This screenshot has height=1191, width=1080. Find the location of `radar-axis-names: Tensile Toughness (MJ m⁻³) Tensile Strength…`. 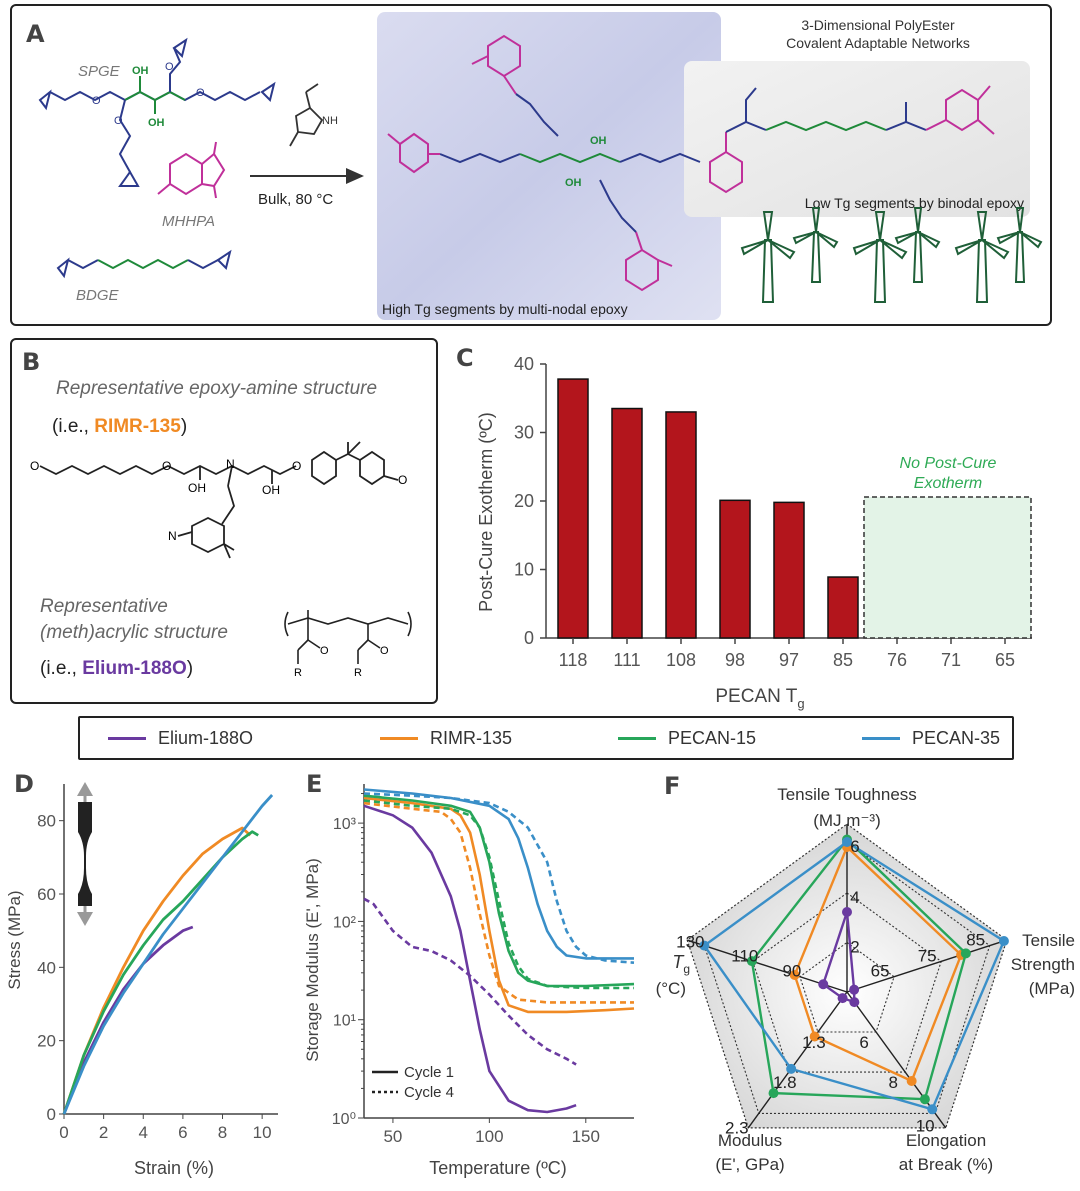

radar-axis-names: Tensile Toughness (MJ m⁻³) Tensile Strength… is located at coordinates (865, 979).